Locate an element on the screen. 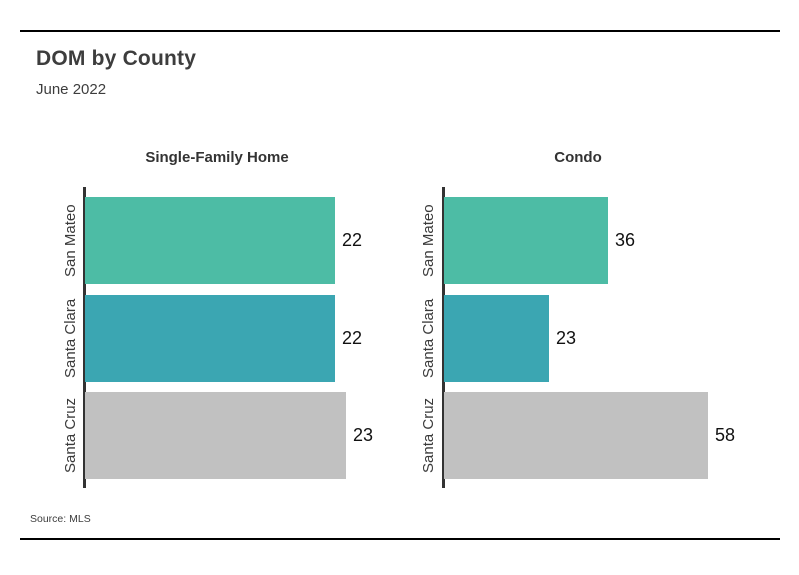 This screenshot has height=575, width=799. source-note: Source: MLS is located at coordinates (60, 519).